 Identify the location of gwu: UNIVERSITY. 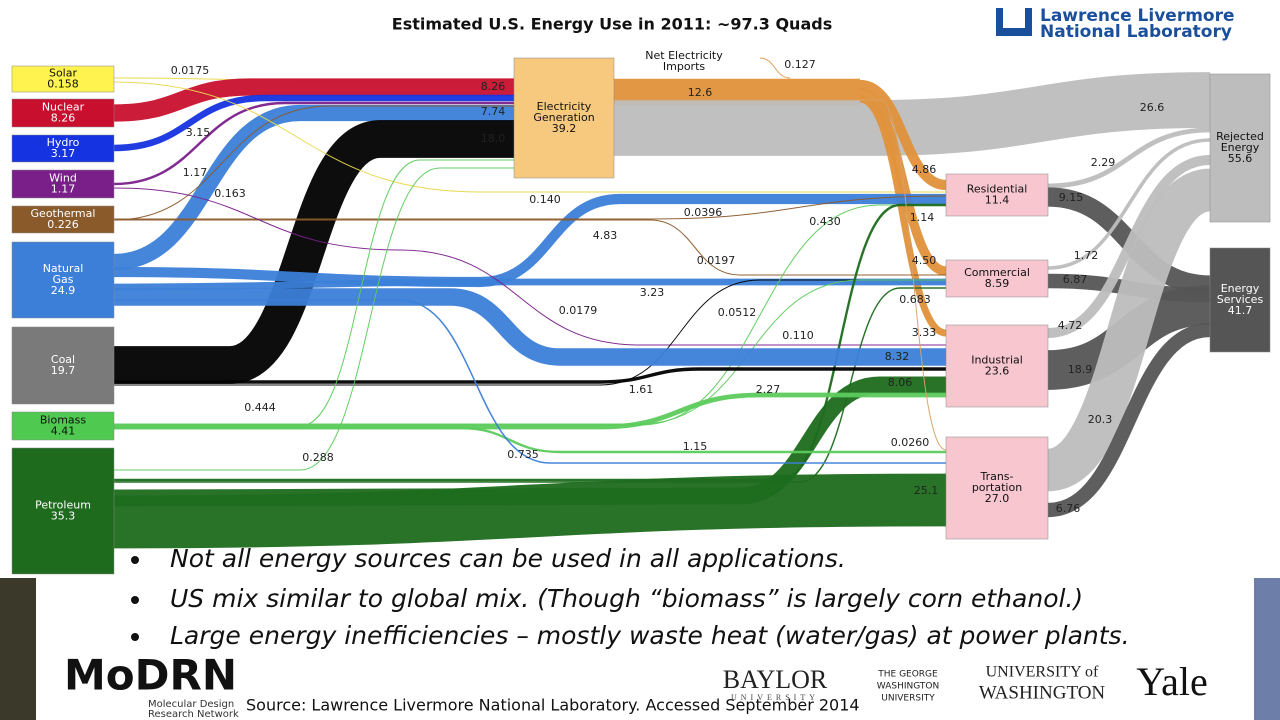
(908, 699).